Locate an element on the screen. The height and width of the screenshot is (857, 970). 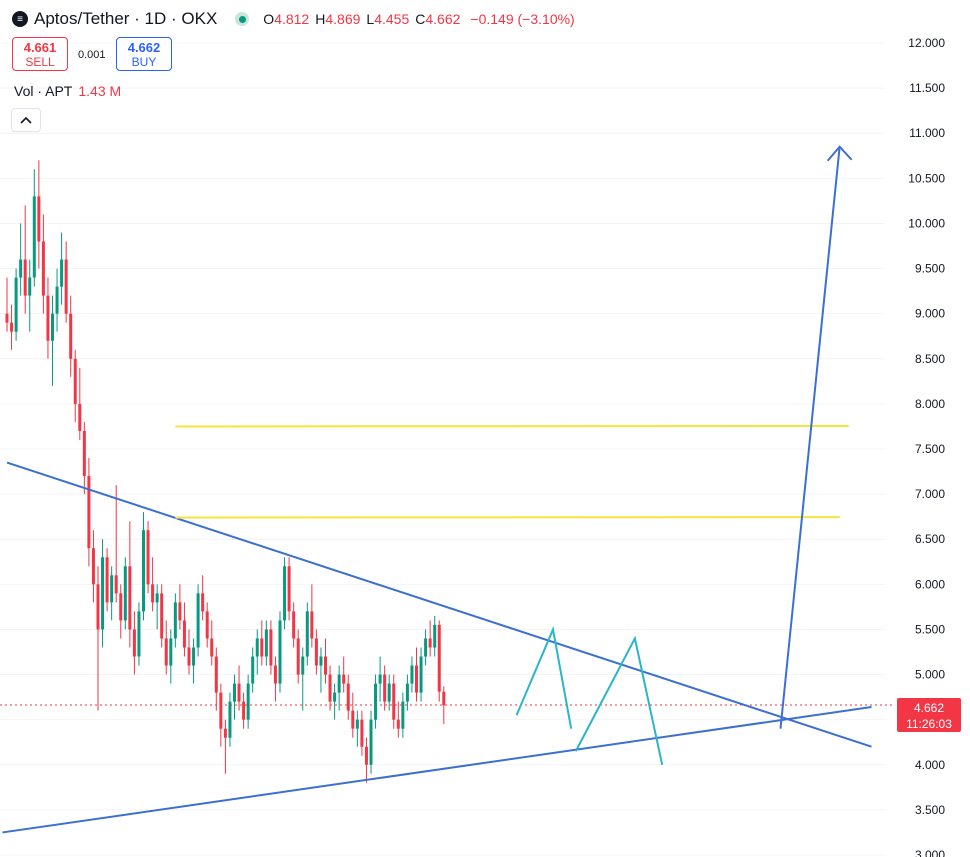
ohlc-low-label: L is located at coordinates (370, 19).